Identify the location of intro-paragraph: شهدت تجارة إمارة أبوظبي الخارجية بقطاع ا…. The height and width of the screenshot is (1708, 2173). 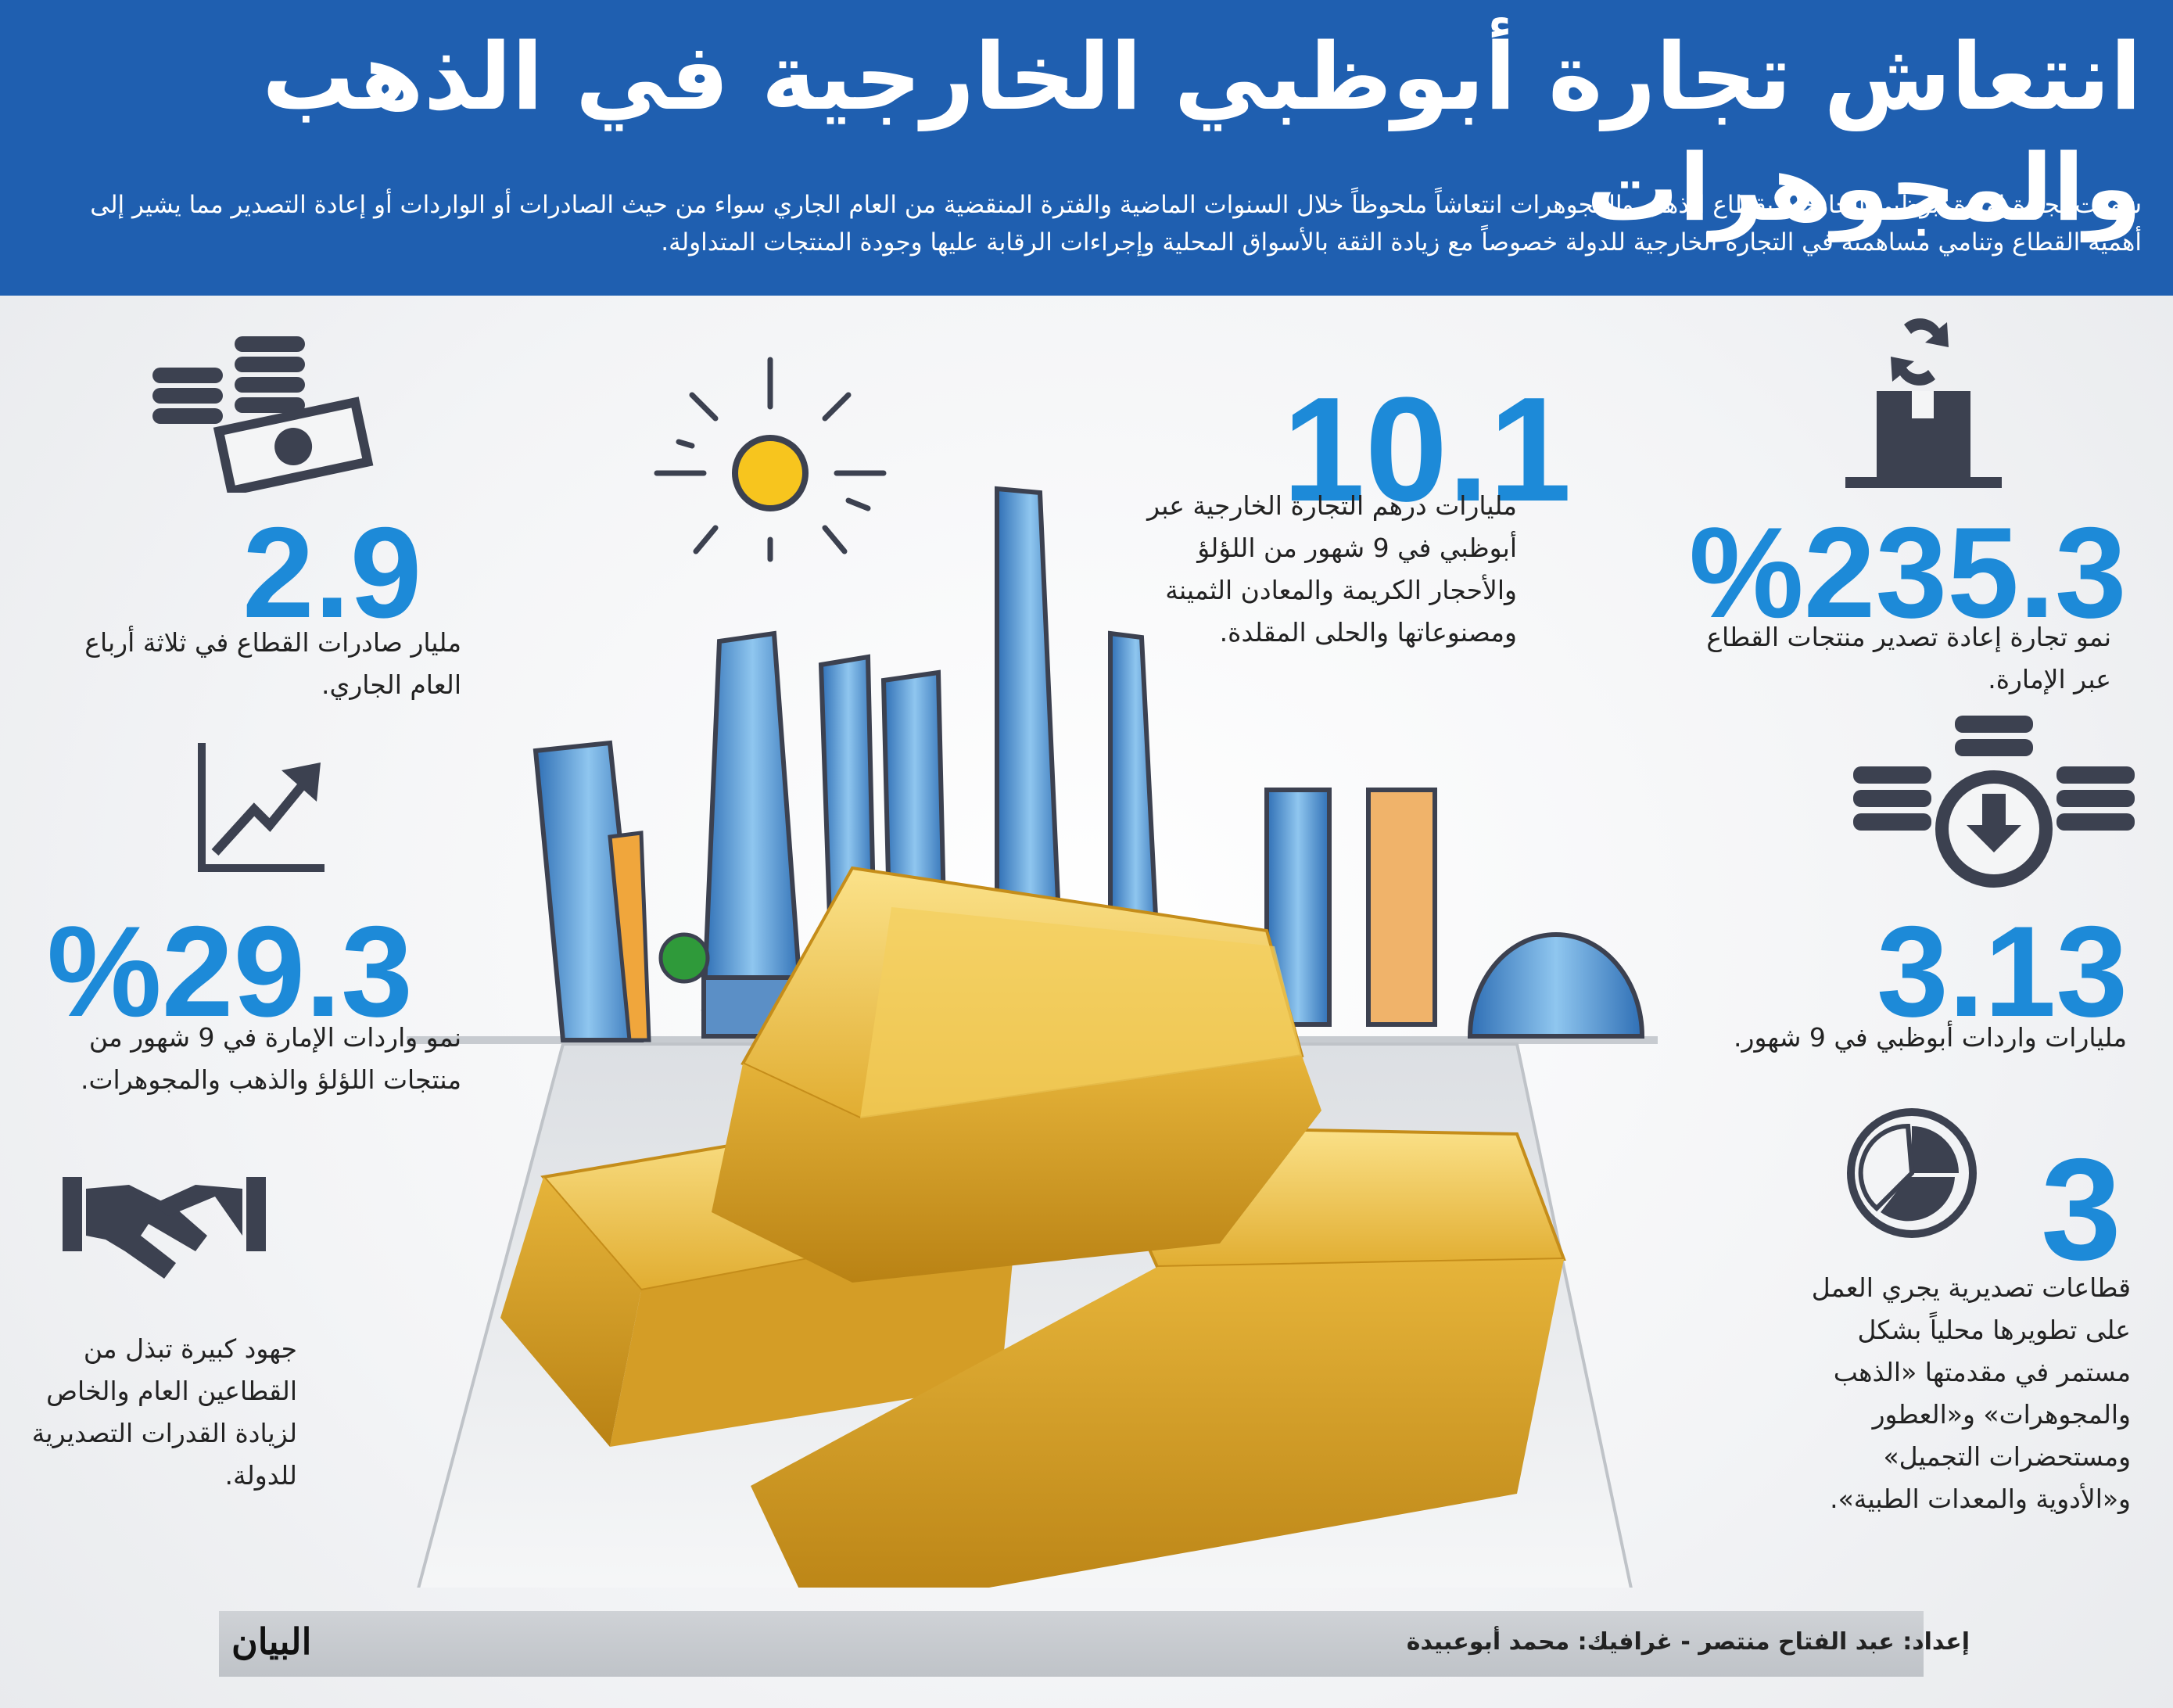
(1116, 224).